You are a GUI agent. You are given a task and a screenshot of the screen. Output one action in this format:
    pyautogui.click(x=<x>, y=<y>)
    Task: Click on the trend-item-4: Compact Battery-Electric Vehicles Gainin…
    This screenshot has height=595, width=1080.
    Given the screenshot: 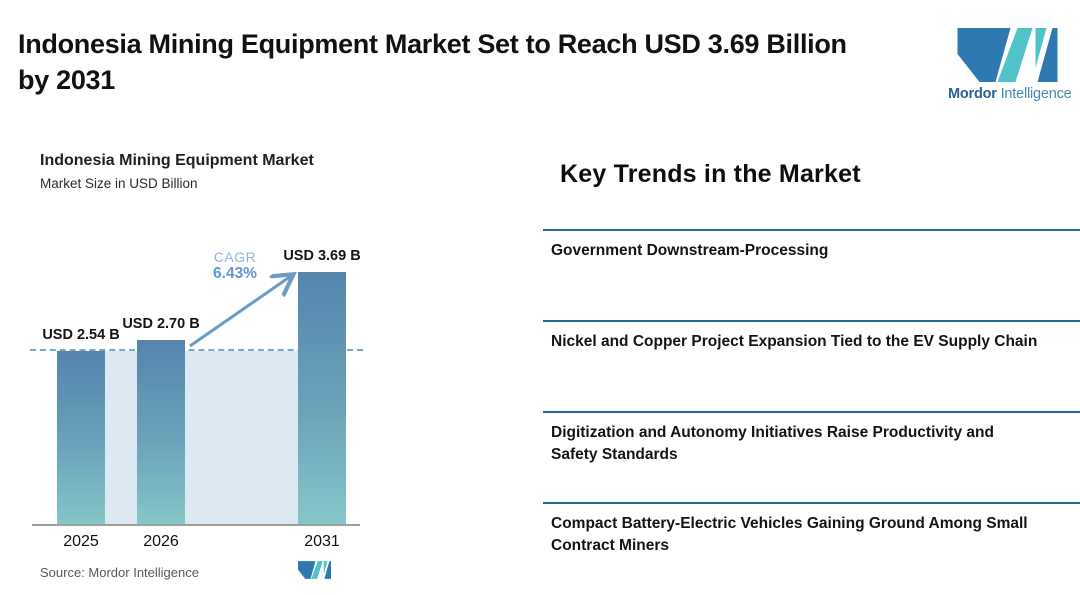 What is the action you would take?
    pyautogui.click(x=811, y=547)
    